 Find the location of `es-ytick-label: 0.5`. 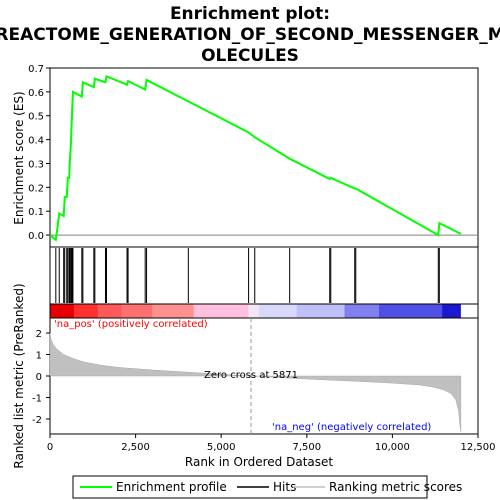

es-ytick-label: 0.5 is located at coordinates (36, 117).